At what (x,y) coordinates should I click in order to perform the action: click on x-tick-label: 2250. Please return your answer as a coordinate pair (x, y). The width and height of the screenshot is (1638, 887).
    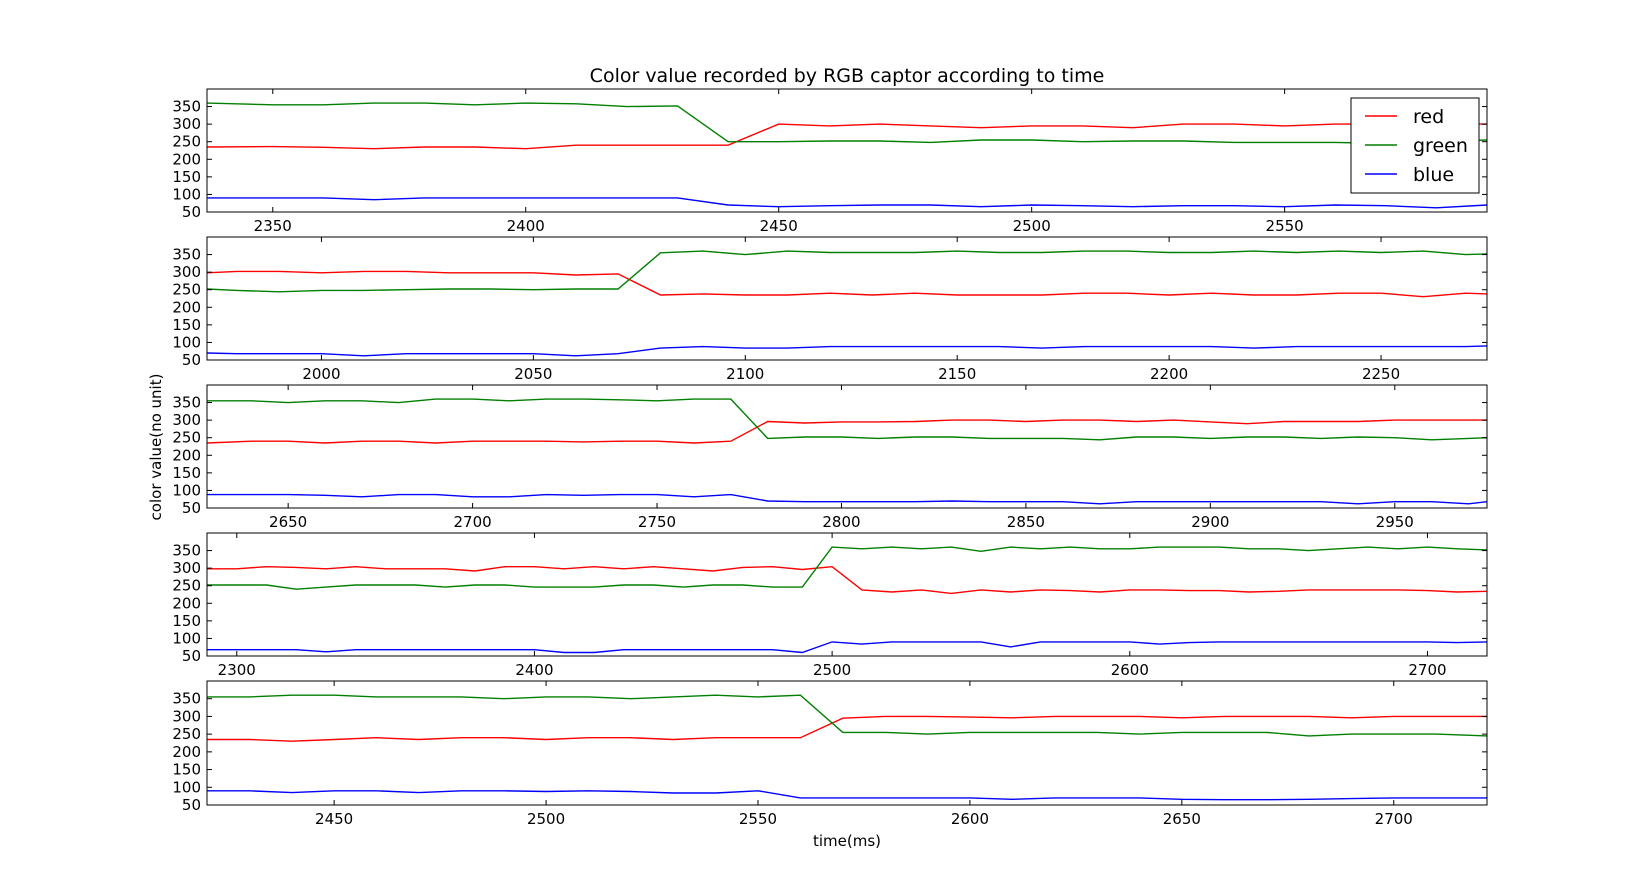
    Looking at the image, I should click on (1381, 374).